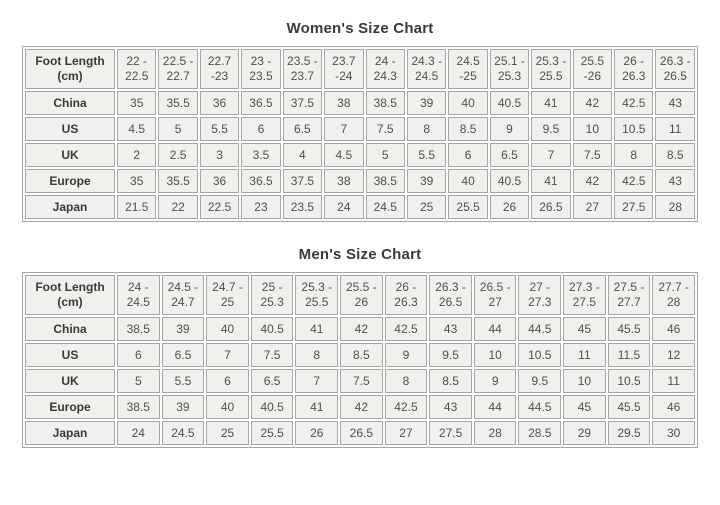 The height and width of the screenshot is (505, 720). Describe the element at coordinates (261, 181) in the screenshot. I see `size-value-cell: 36.5` at that location.